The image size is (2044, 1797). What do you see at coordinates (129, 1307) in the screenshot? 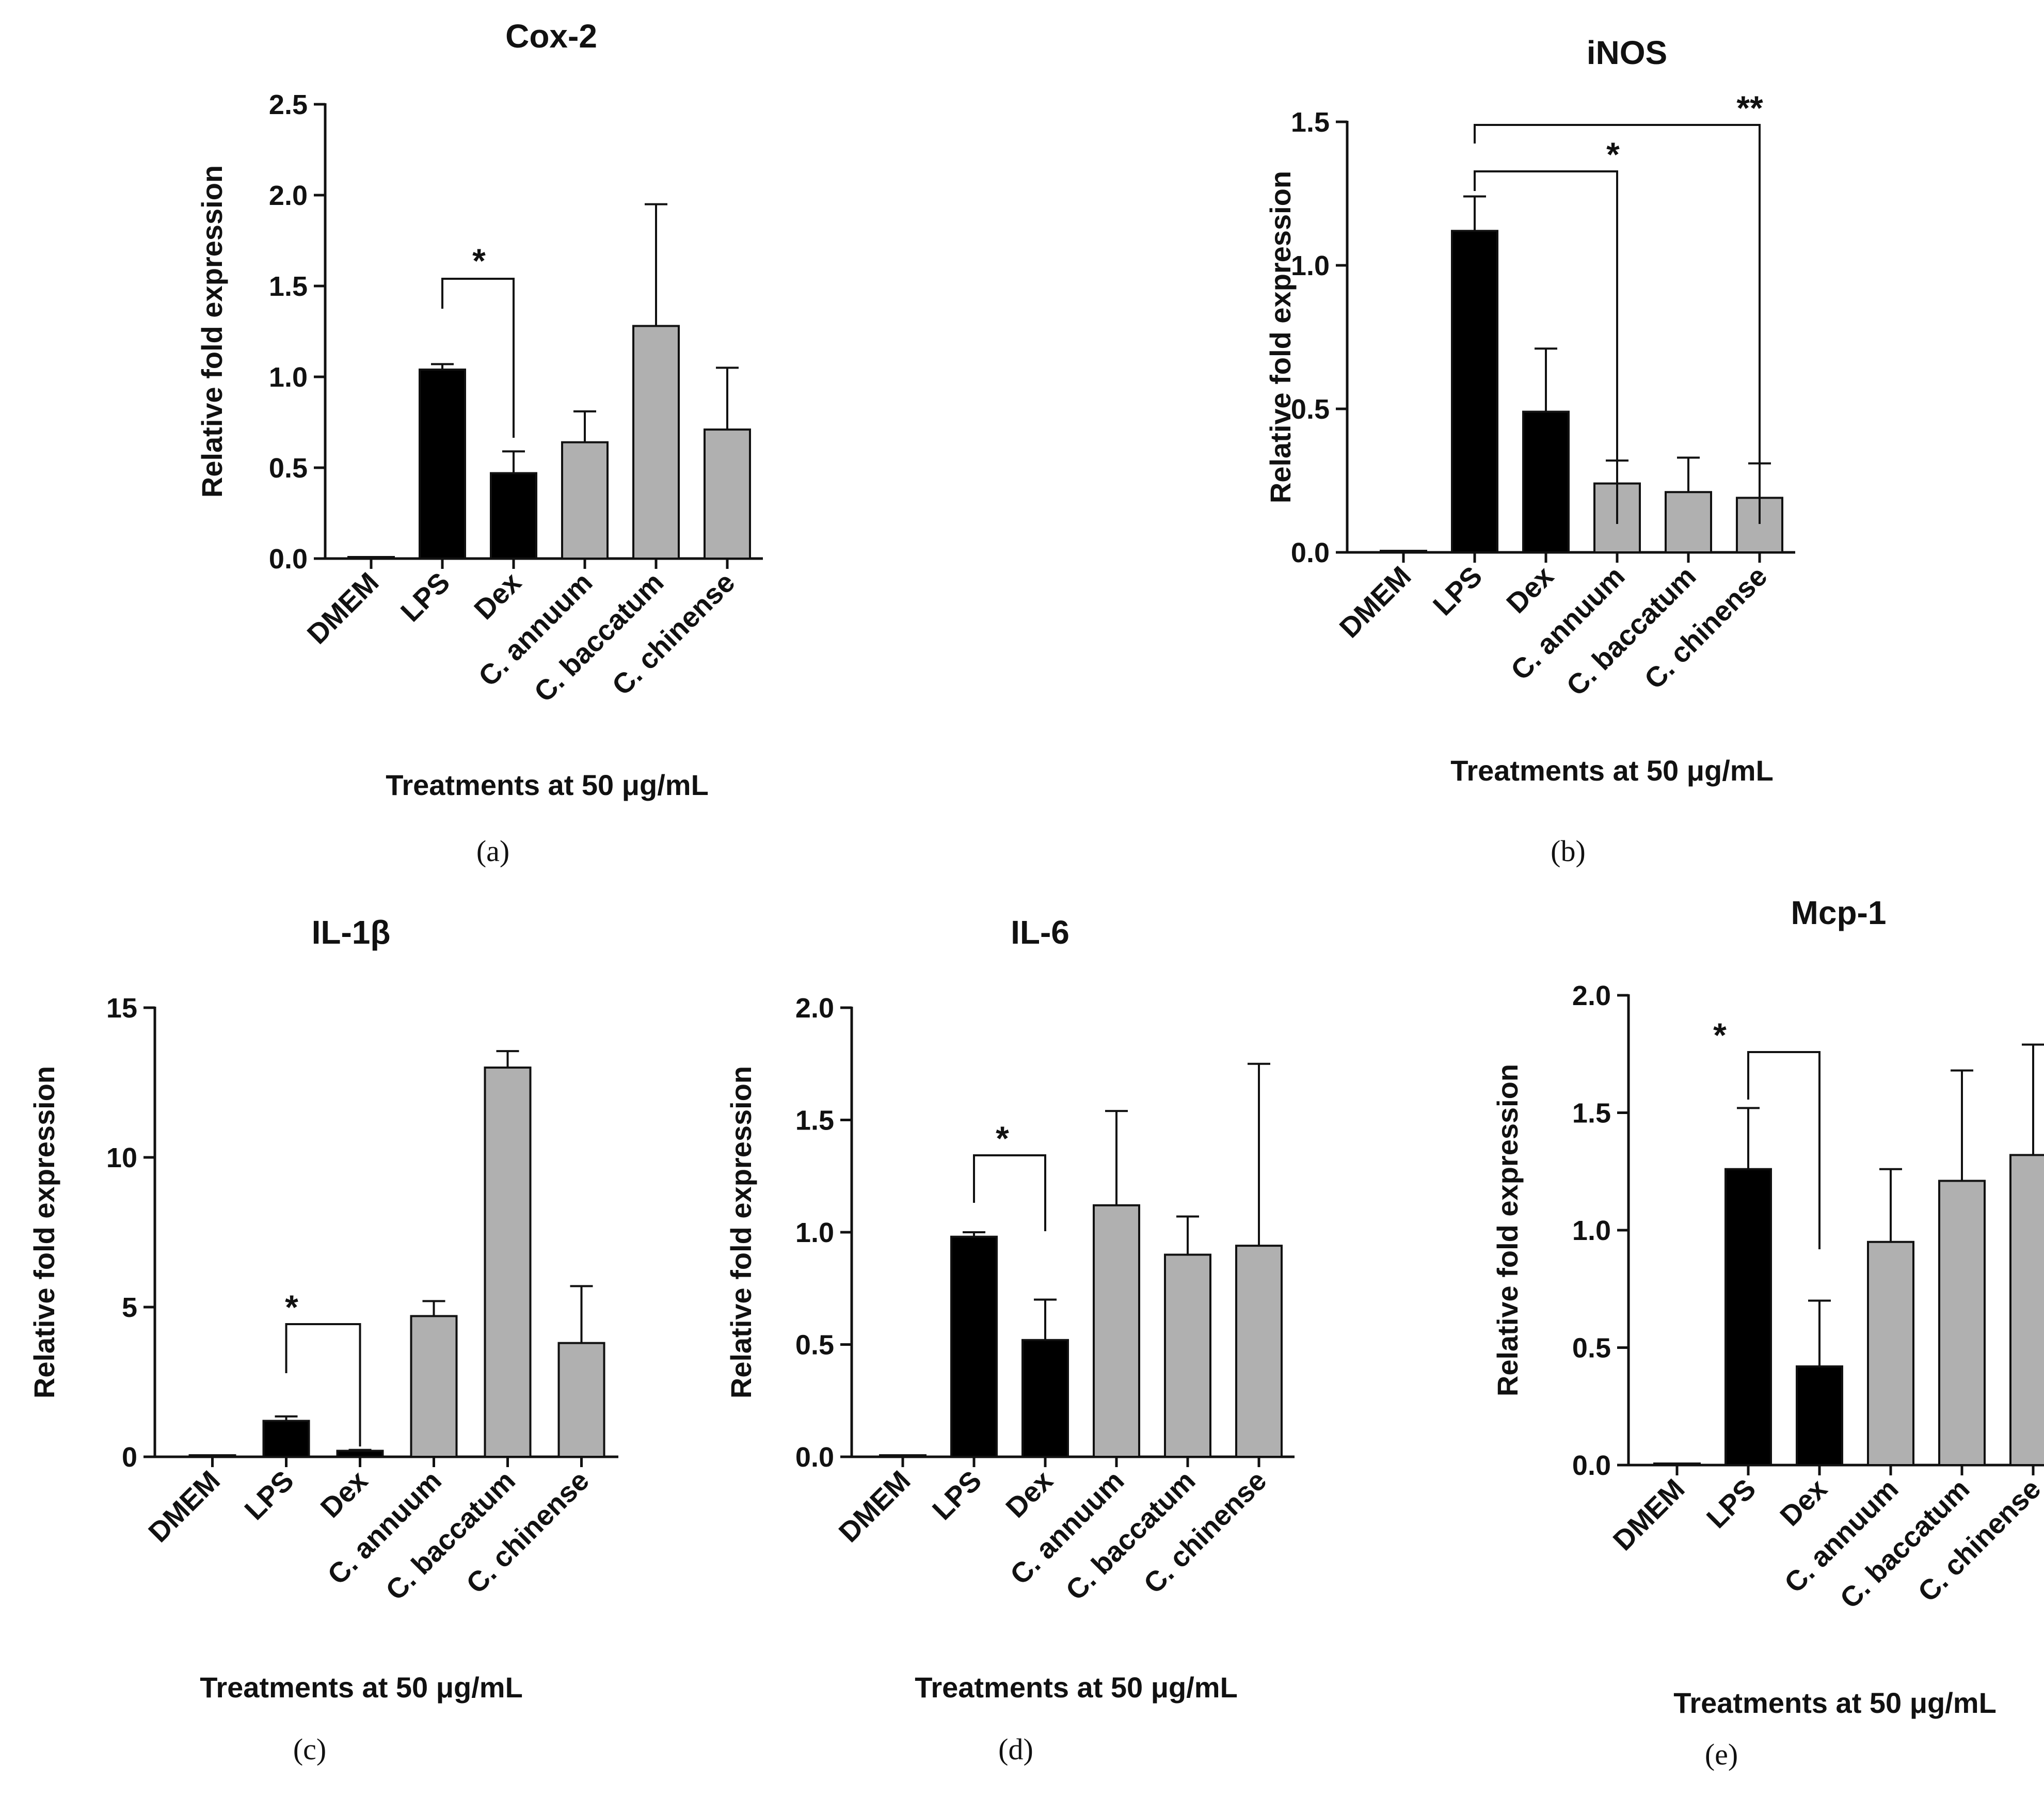
I see `y-tick-label: 5` at bounding box center [129, 1307].